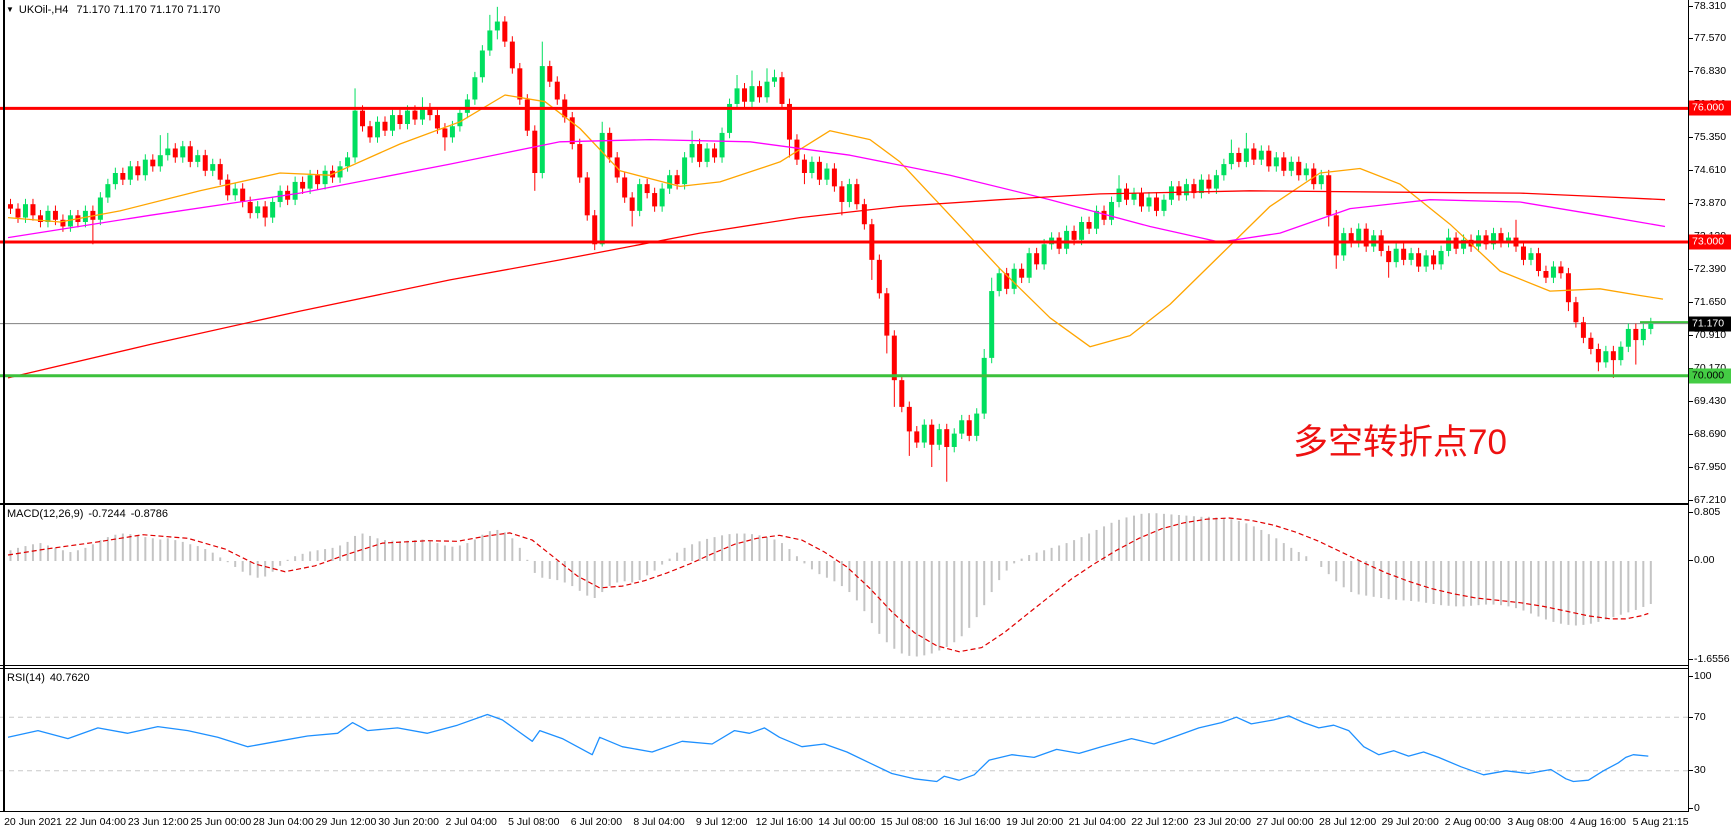 This screenshot has width=1731, height=838. What do you see at coordinates (1400, 442) in the screenshot?
I see `annotation-text: 多空转折点70` at bounding box center [1400, 442].